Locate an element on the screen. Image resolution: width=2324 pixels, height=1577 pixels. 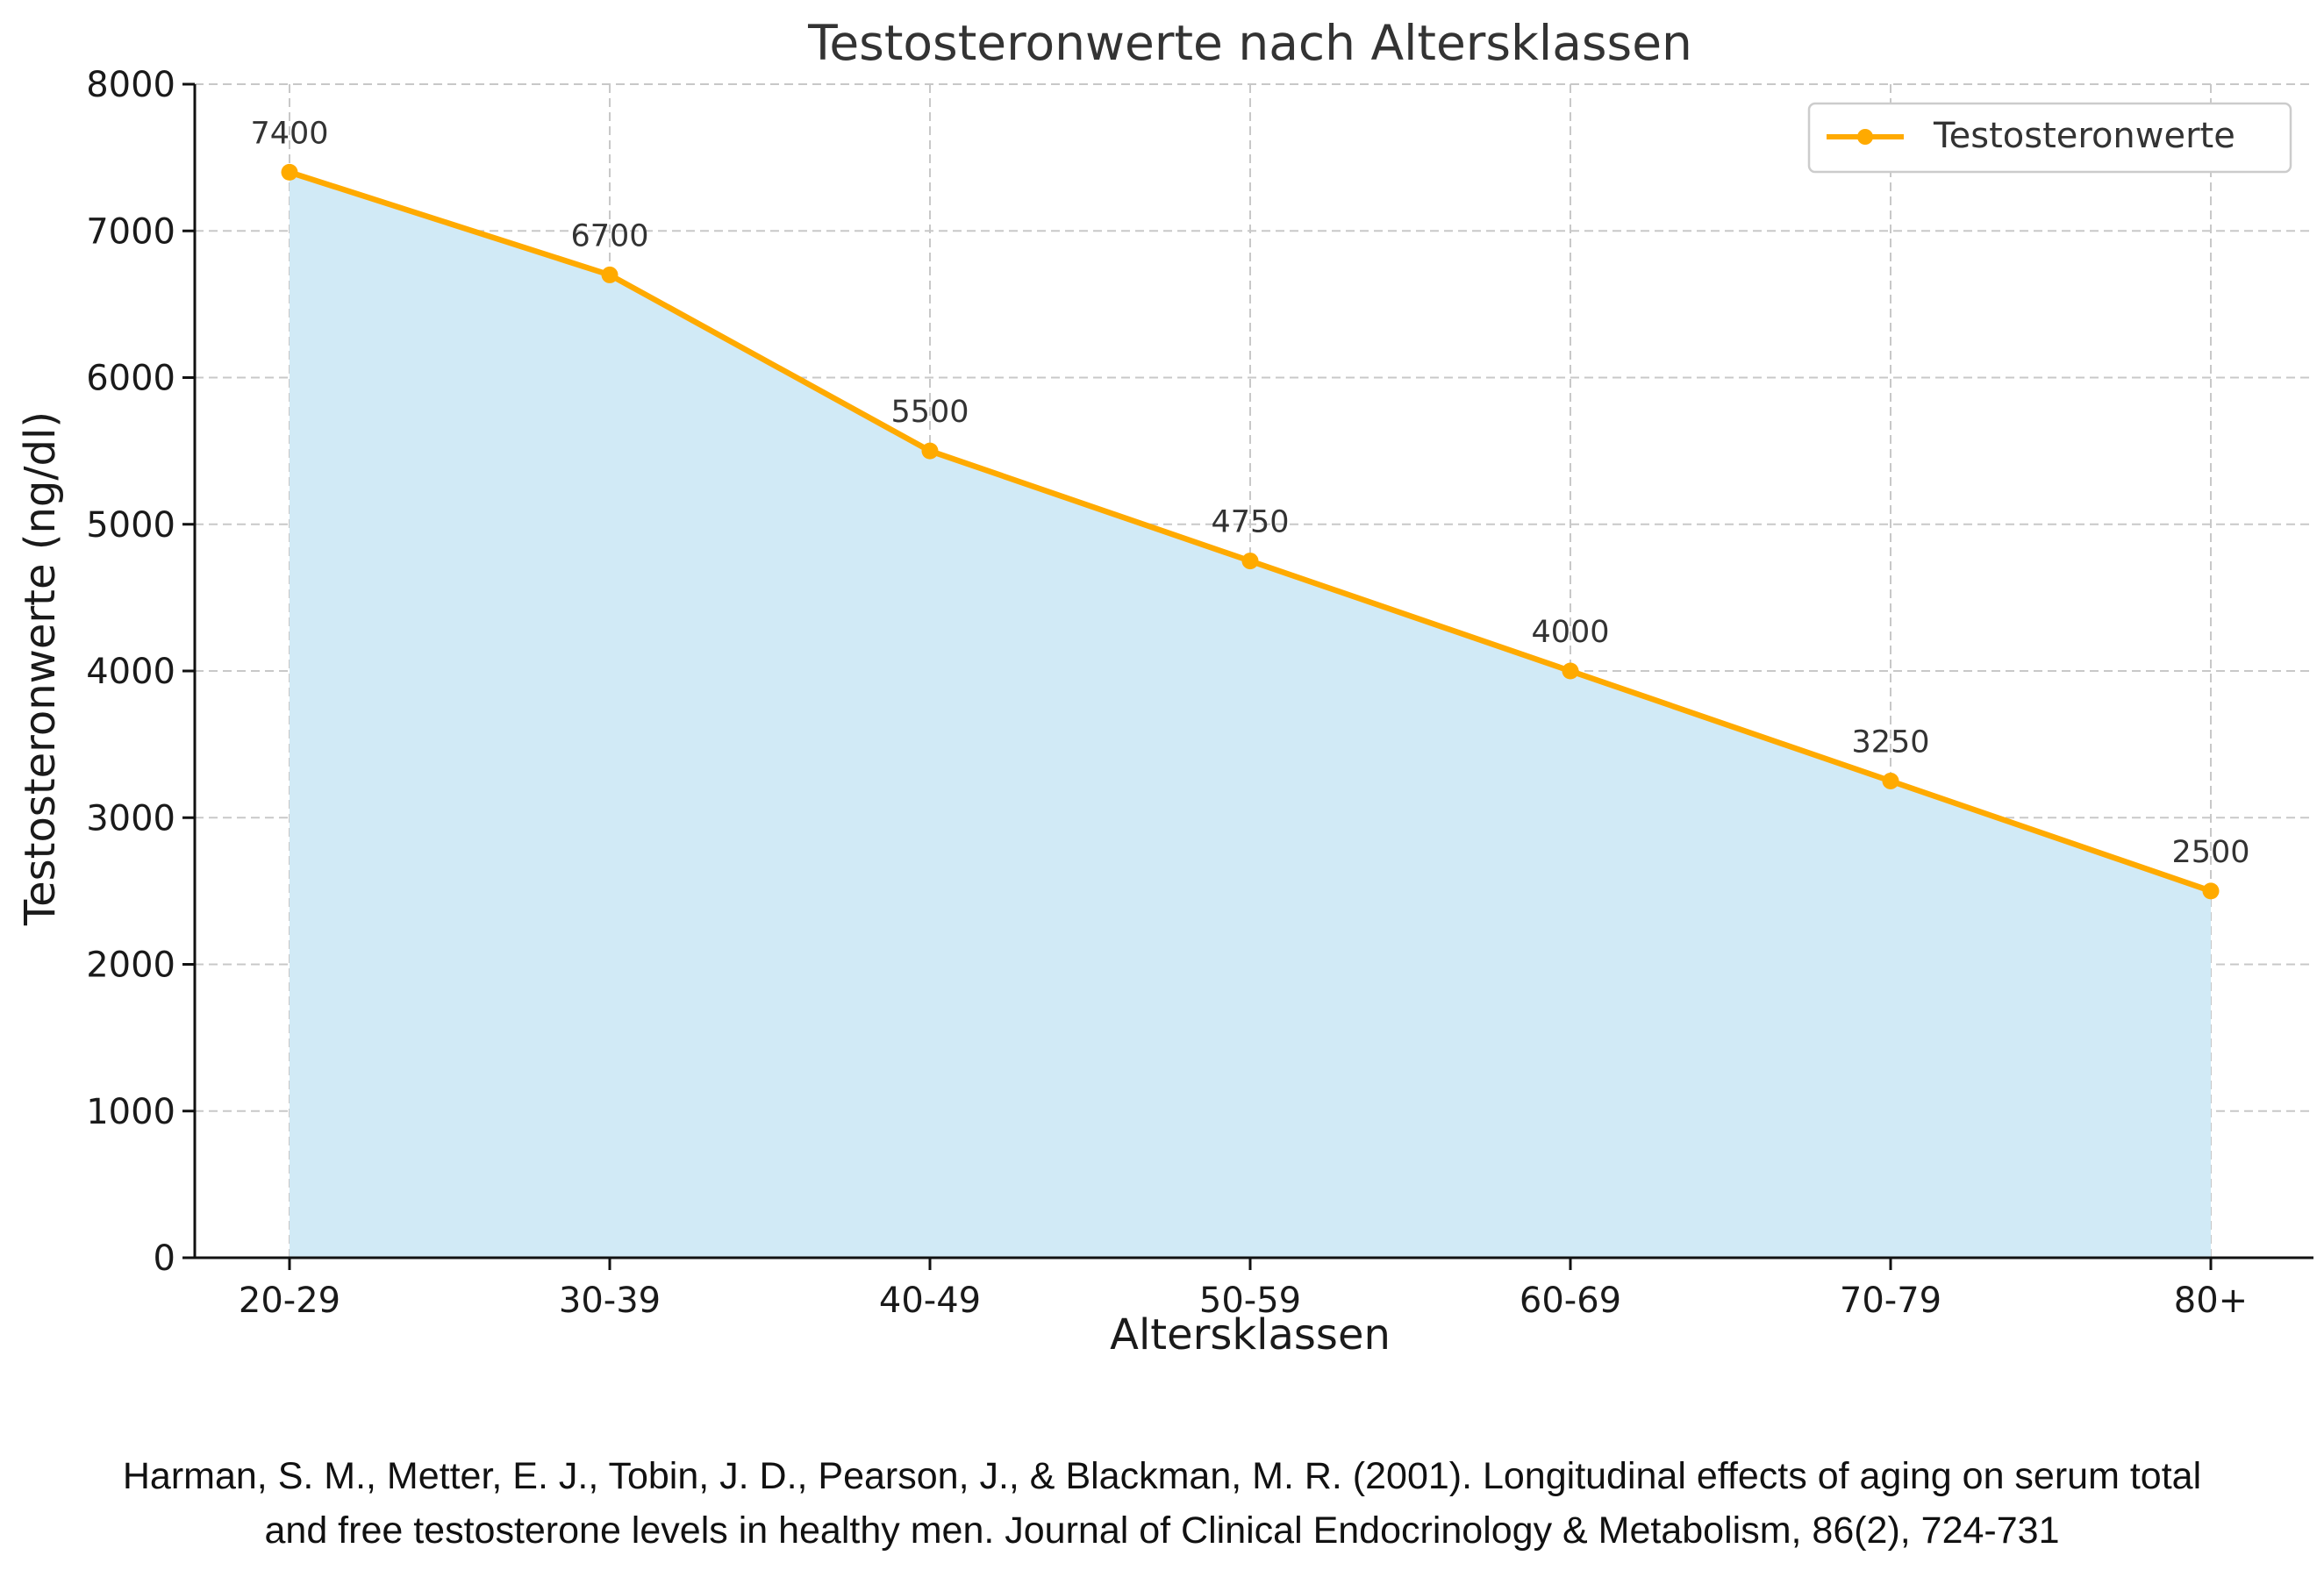
y-tick-label: 8000 is located at coordinates (130, 85).